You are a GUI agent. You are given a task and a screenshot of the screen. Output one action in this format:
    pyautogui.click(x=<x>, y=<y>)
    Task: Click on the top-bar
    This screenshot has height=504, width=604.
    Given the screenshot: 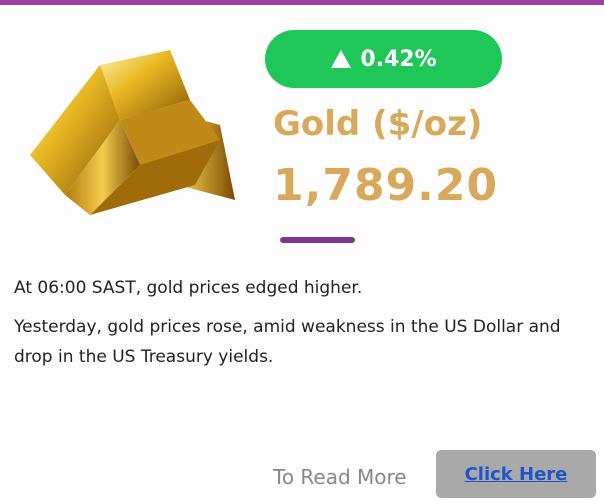 What is the action you would take?
    pyautogui.click(x=302, y=2)
    